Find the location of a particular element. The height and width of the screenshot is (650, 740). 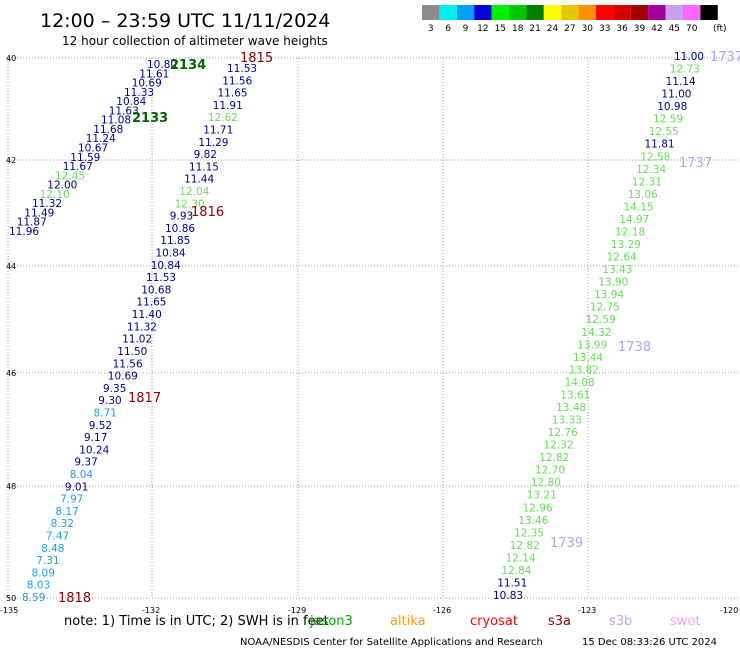

swh-value-label: 12.31 is located at coordinates (647, 182).